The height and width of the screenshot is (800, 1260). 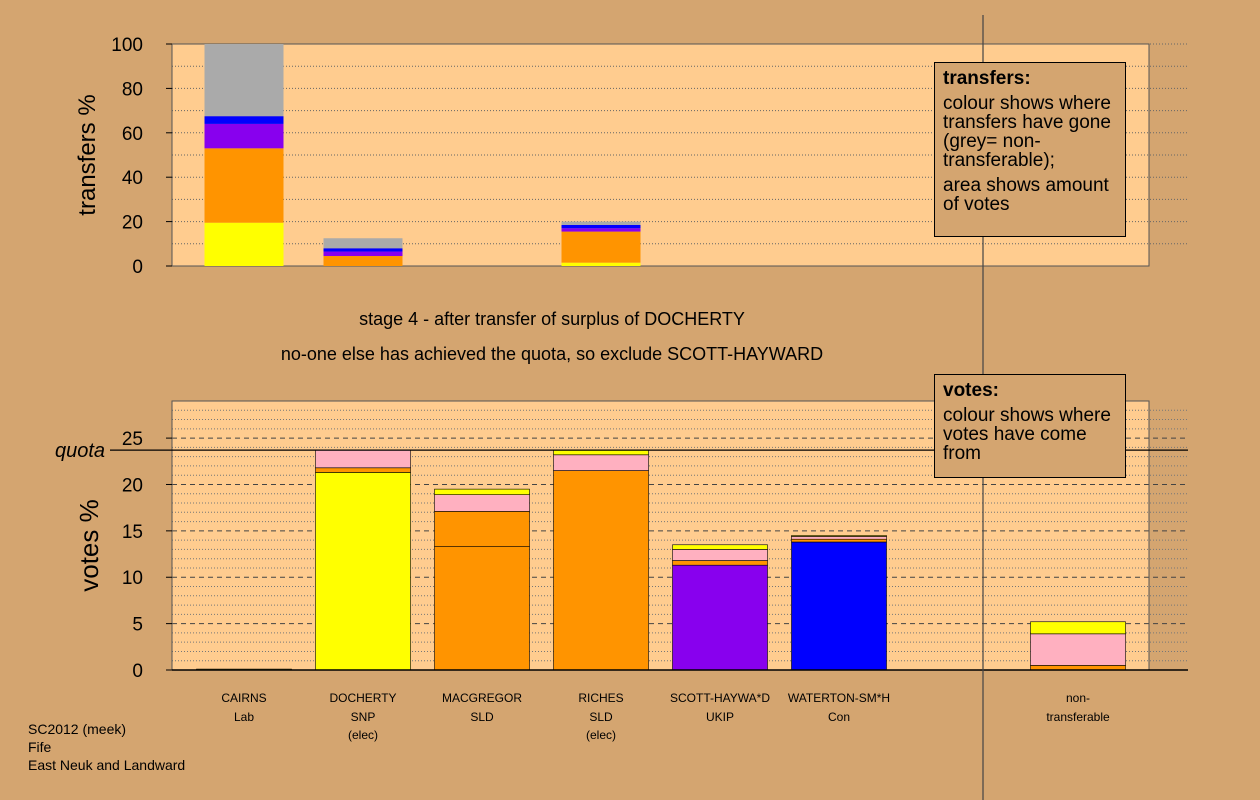 What do you see at coordinates (132, 439) in the screenshot?
I see `votes-ytick-label: 25` at bounding box center [132, 439].